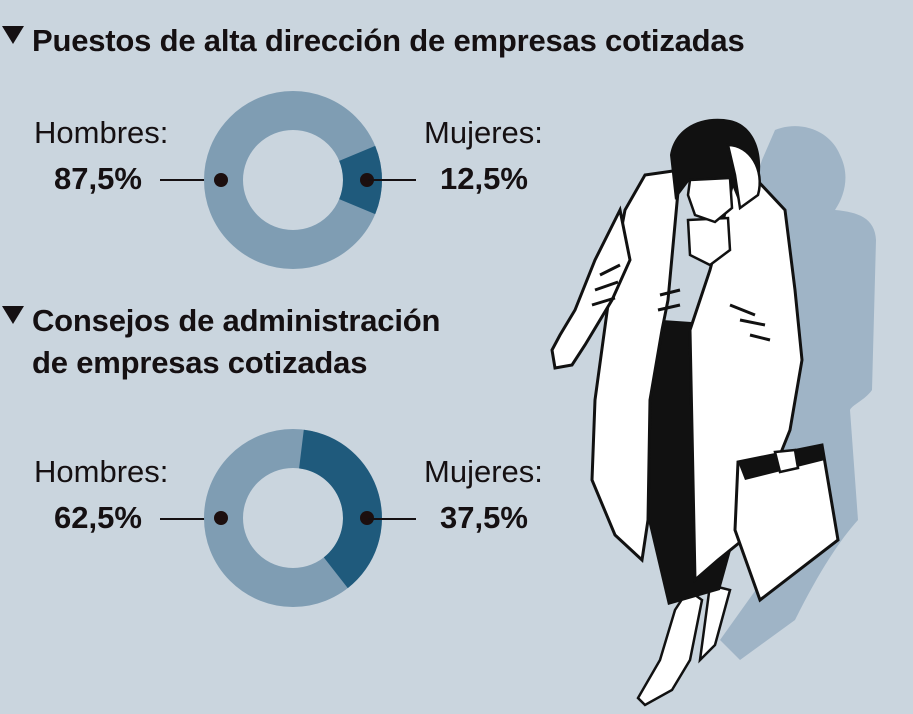 Image resolution: width=913 pixels, height=714 pixels. Describe the element at coordinates (484, 517) in the screenshot. I see `mujeres-value: 37,5%` at that location.